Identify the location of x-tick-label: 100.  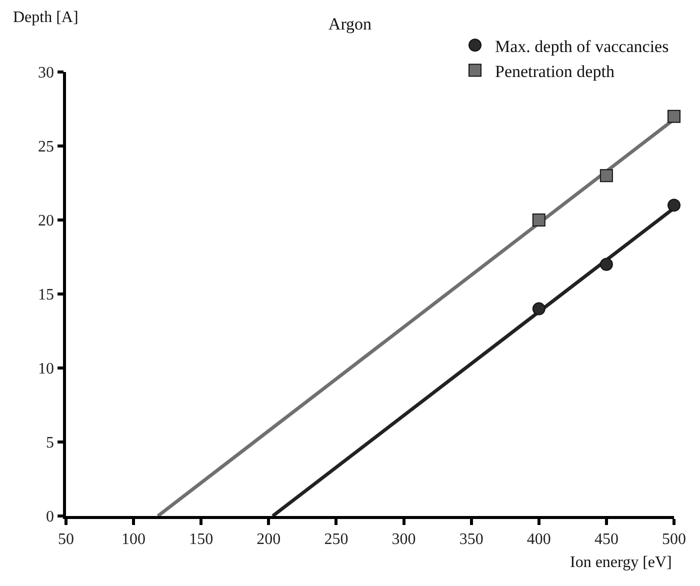
(134, 539).